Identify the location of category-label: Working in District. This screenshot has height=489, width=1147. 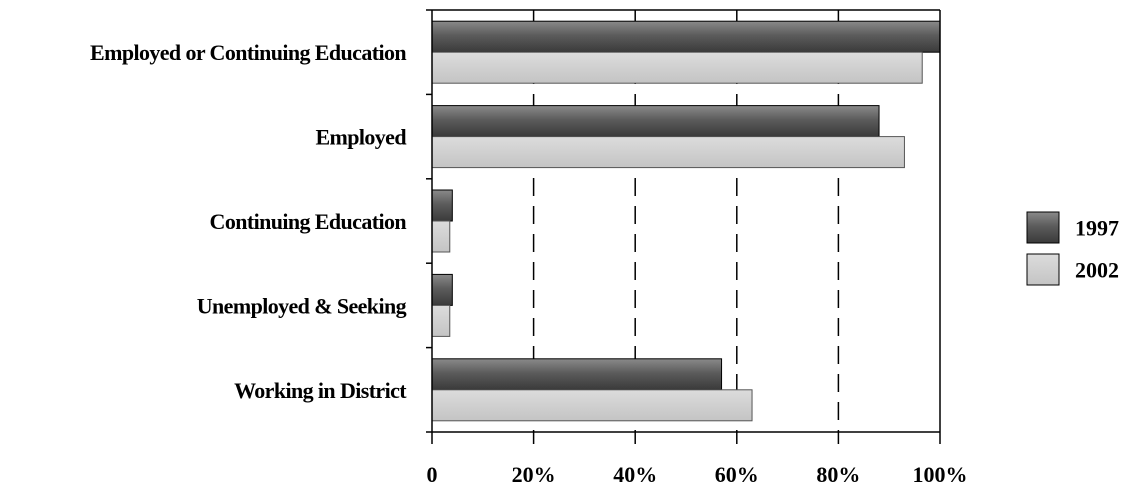
(320, 390).